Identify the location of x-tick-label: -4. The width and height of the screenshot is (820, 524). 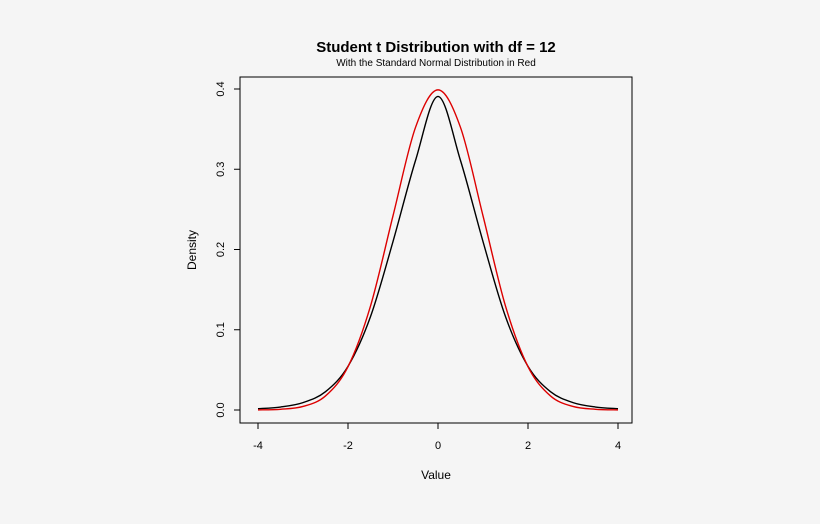
(258, 446).